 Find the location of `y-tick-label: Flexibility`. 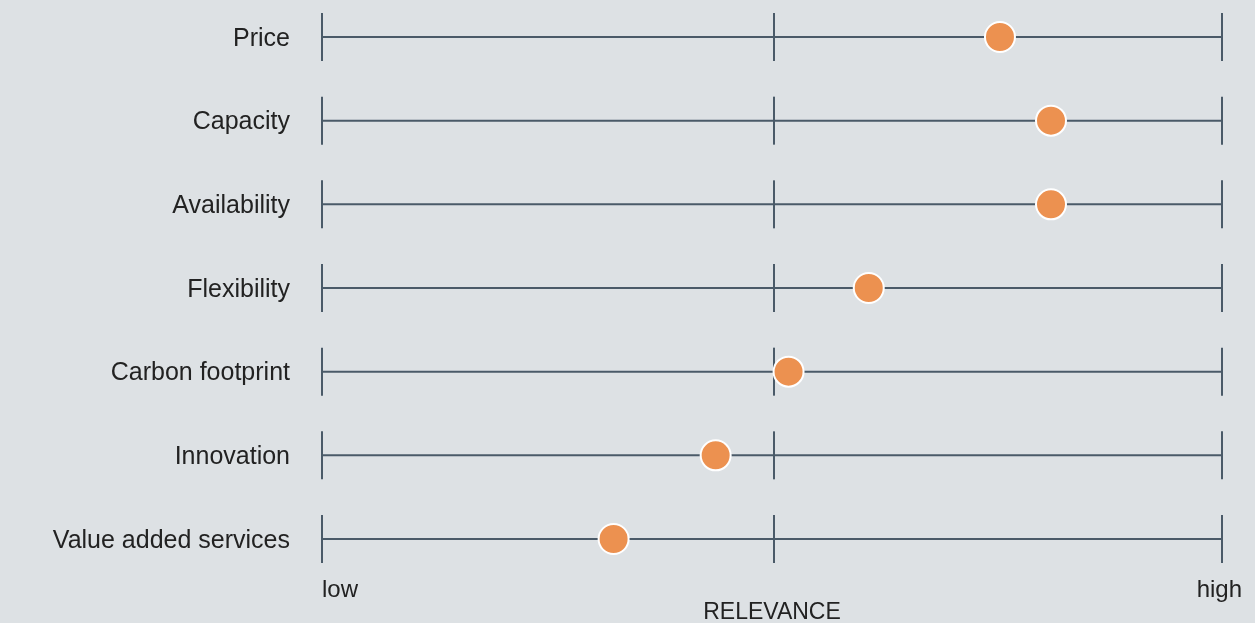

y-tick-label: Flexibility is located at coordinates (239, 287).